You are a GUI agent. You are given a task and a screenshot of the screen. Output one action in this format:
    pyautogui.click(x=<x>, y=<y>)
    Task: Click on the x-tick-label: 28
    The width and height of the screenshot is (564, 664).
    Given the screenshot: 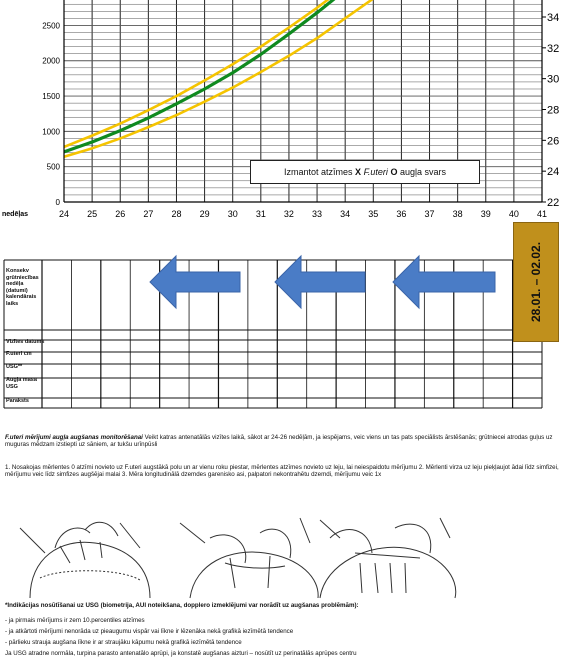 What is the action you would take?
    pyautogui.click(x=176, y=214)
    